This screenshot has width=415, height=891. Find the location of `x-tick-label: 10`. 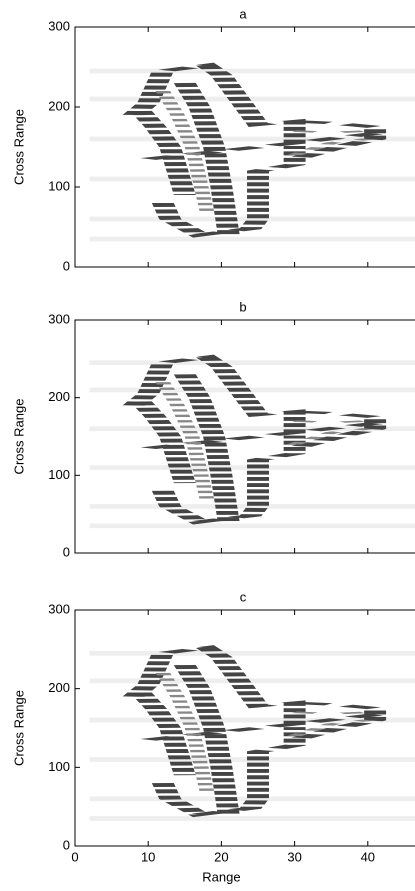

x-tick-label: 10 is located at coordinates (148, 856).